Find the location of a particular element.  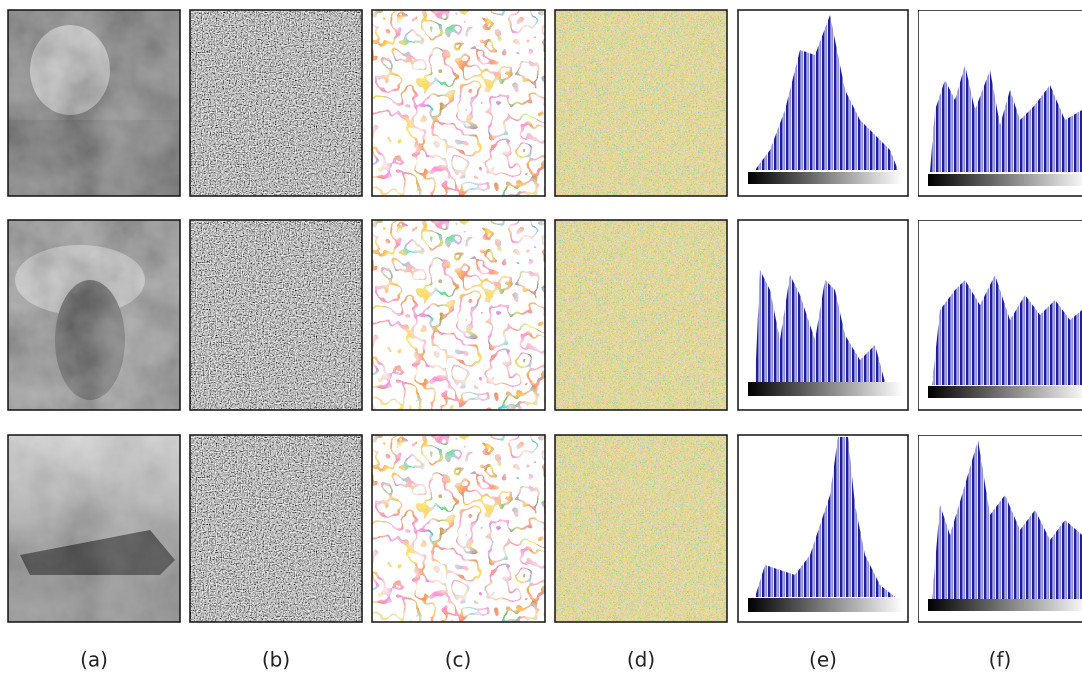

panel-label: (b) is located at coordinates (276, 660).